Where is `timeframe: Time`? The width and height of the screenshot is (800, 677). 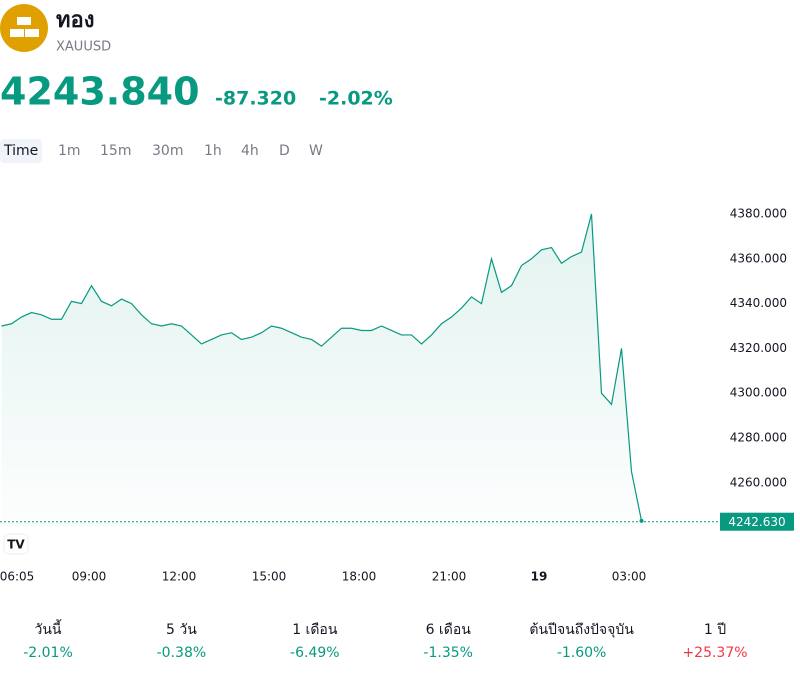
timeframe: Time is located at coordinates (20, 151).